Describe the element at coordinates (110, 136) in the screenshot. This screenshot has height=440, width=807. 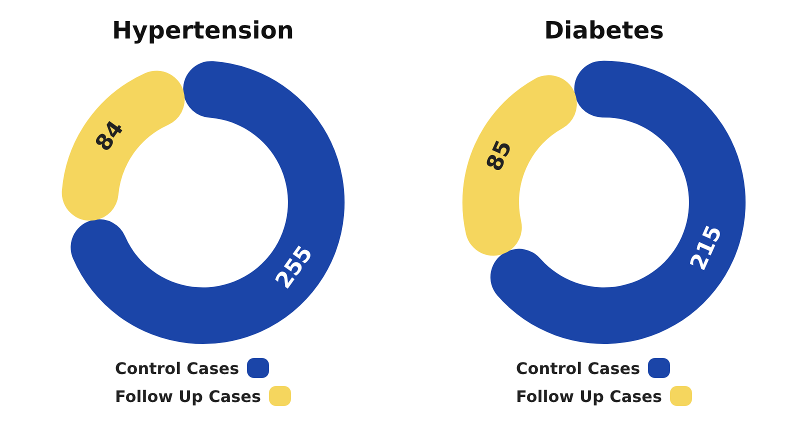
I see `data-label: 84` at that location.